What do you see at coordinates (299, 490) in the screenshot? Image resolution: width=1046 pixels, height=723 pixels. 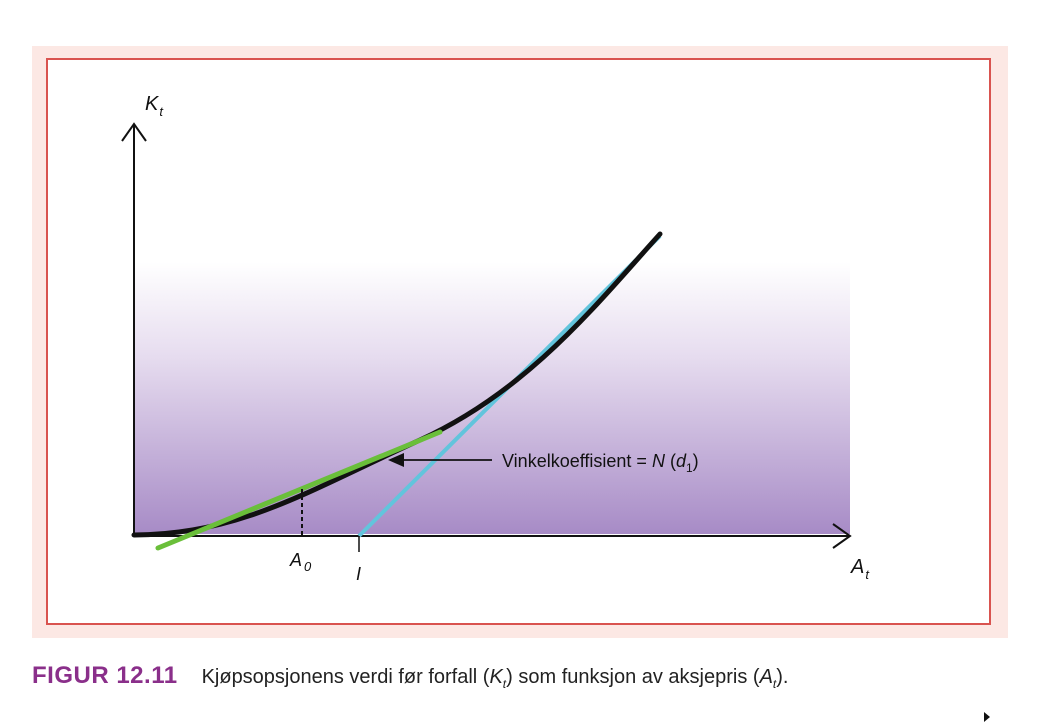 I see `tangent-line` at bounding box center [299, 490].